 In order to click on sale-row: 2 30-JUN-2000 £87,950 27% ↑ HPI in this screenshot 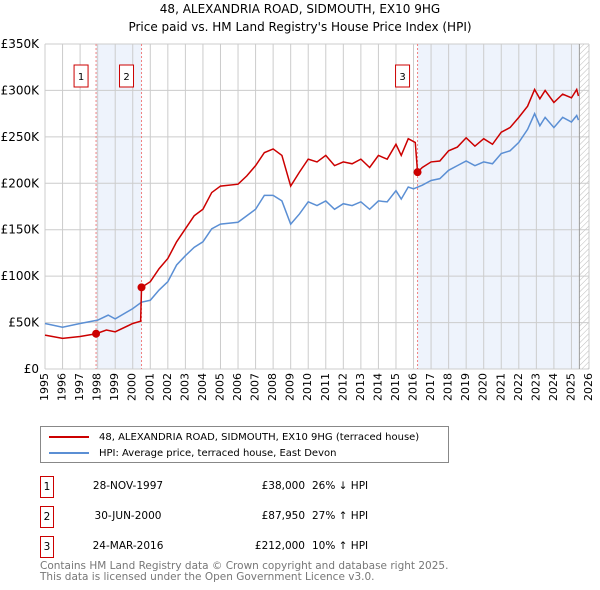, I will do `click(240, 517)`.